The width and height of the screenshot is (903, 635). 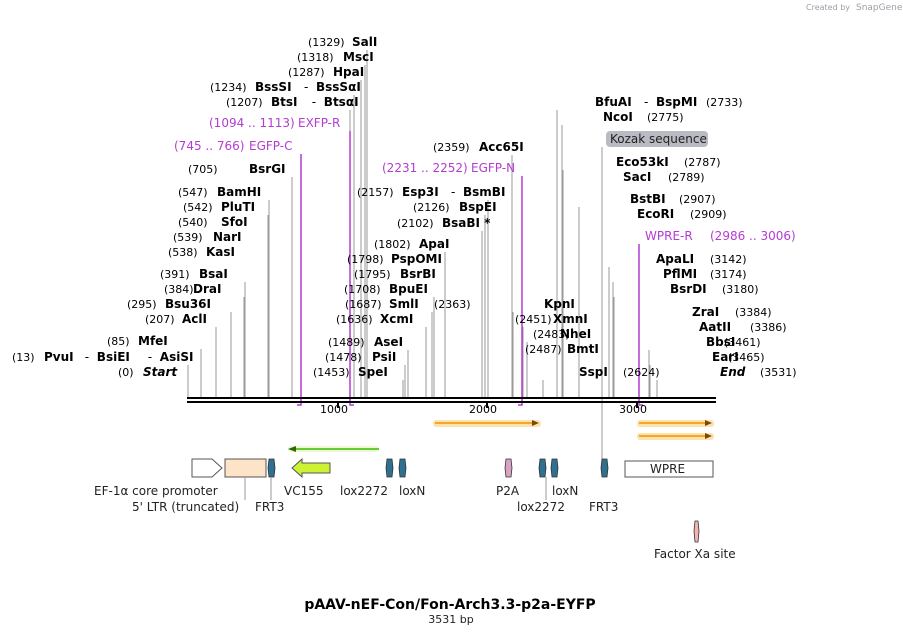 What do you see at coordinates (416, 259) in the screenshot?
I see `site-name: PspOMI` at bounding box center [416, 259].